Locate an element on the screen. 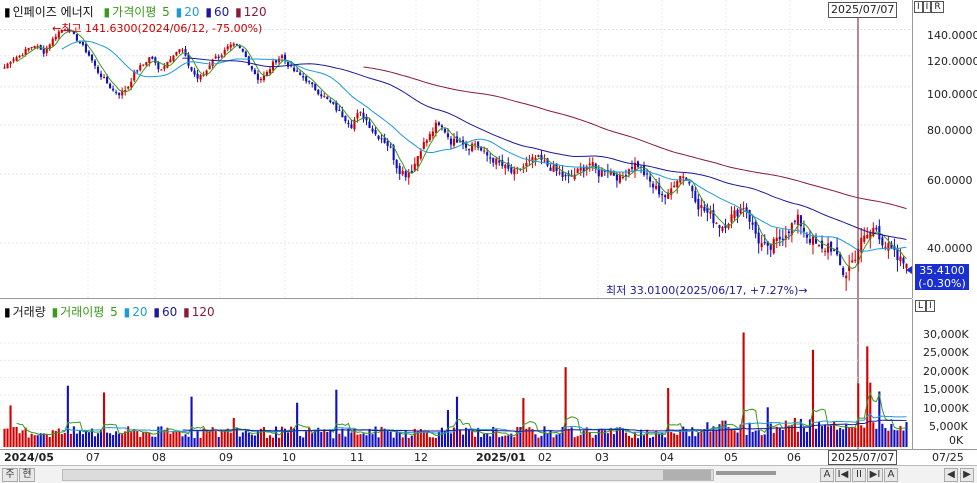 The height and width of the screenshot is (483, 977). a-button: A is located at coordinates (891, 475).